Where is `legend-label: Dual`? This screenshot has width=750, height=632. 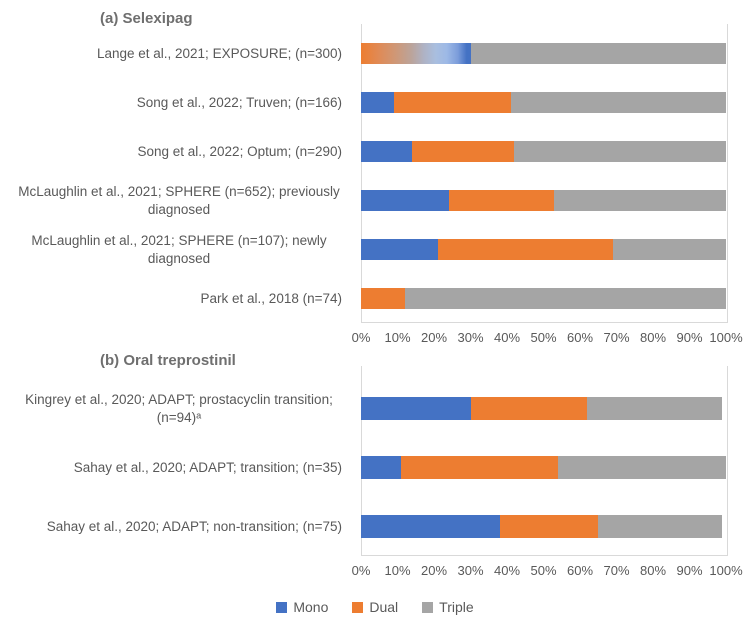
legend-label: Dual is located at coordinates (384, 607).